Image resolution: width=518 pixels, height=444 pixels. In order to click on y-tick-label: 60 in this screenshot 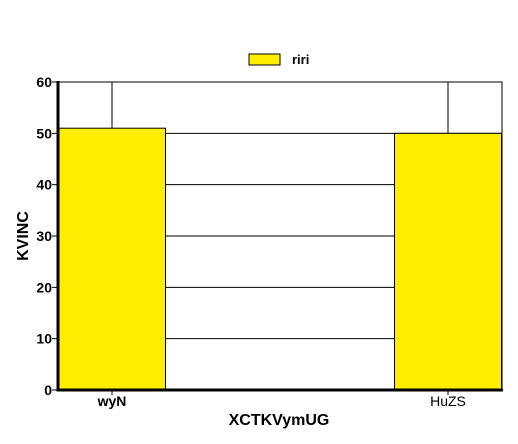, I will do `click(44, 82)`.